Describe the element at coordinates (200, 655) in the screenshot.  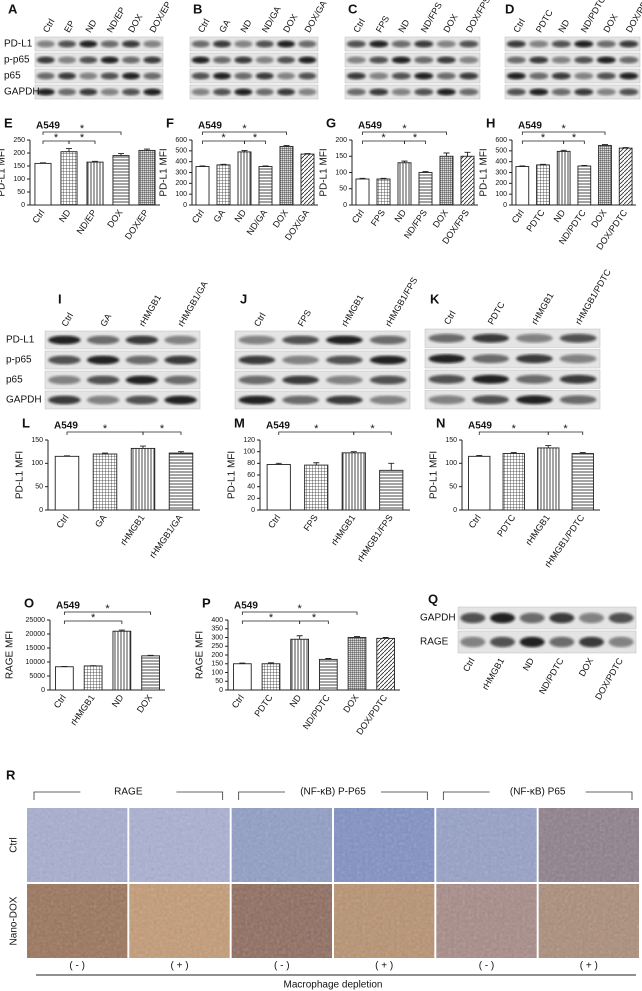
I see `y-axis-label: RAGE MFI` at that location.